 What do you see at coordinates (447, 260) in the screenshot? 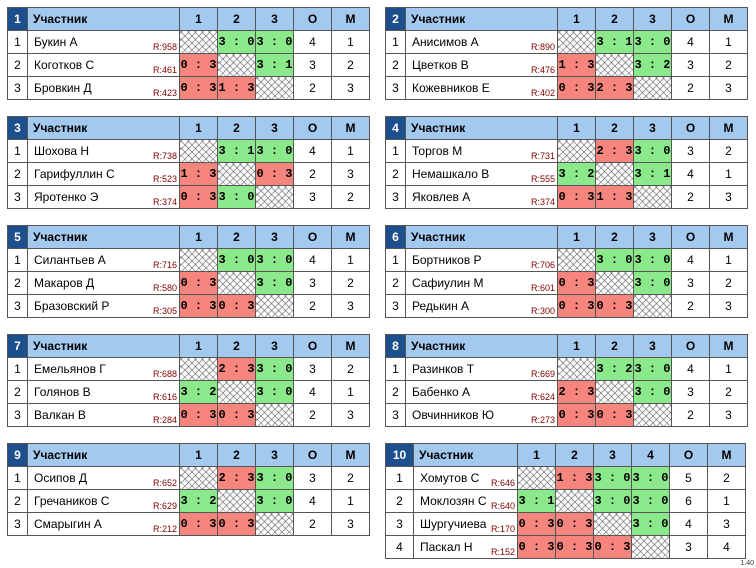
I see `player-name: Бортников Р` at bounding box center [447, 260].